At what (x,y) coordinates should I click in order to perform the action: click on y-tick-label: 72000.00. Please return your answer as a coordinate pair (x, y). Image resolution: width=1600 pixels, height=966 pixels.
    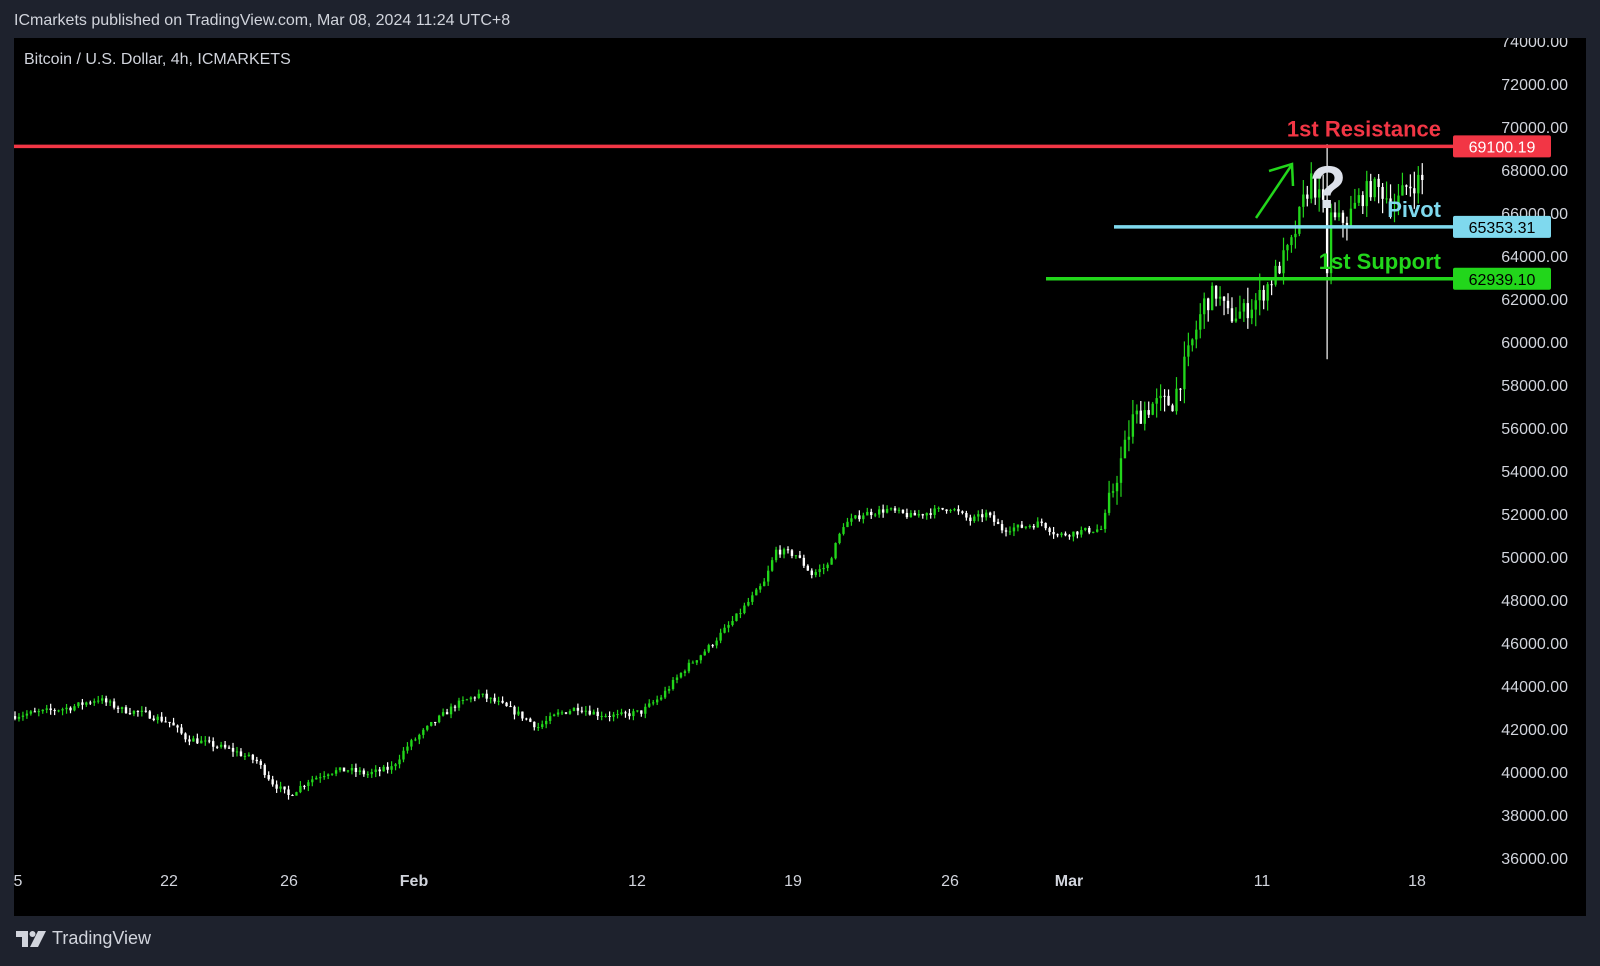
    Looking at the image, I should click on (1534, 85).